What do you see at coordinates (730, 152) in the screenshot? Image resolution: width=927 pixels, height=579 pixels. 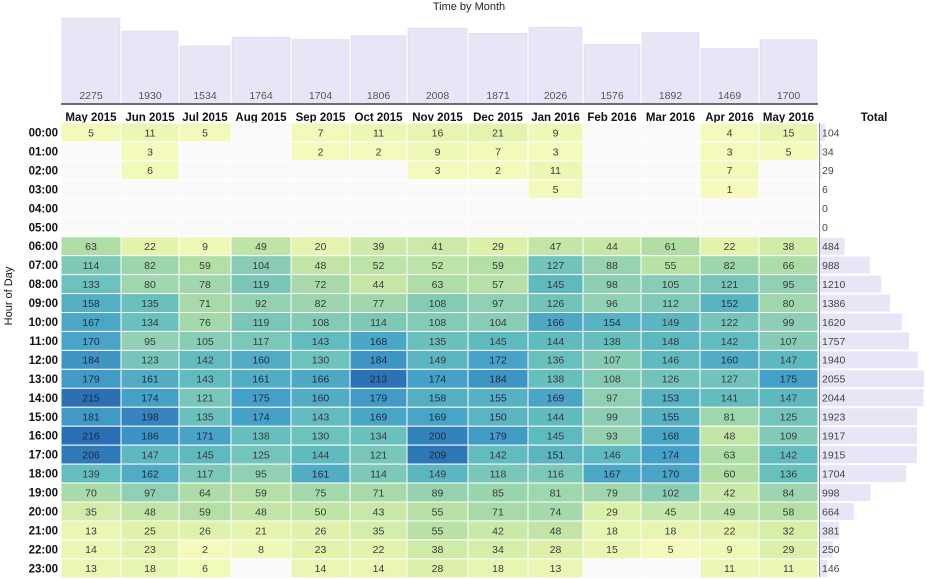 I see `cell-value: 3` at bounding box center [730, 152].